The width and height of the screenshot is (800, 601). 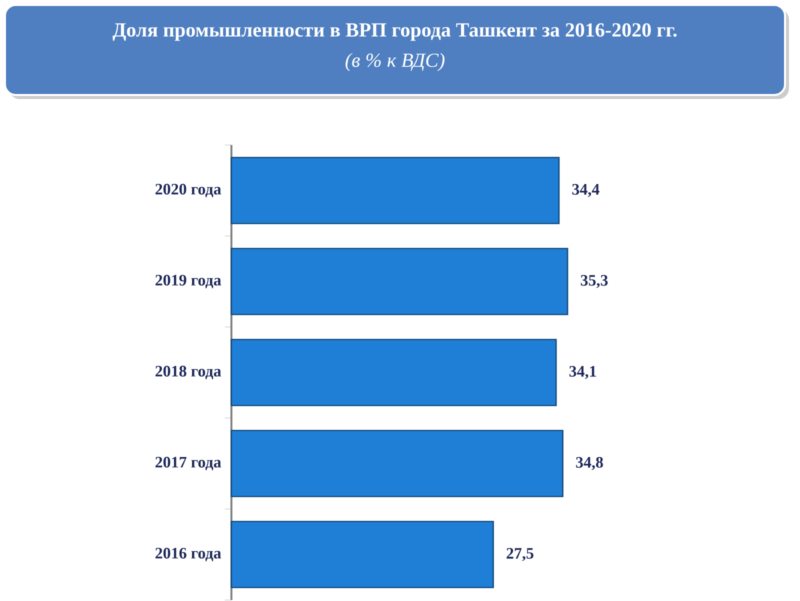 What do you see at coordinates (395, 62) in the screenshot?
I see `chart-subtitle: (в % к ВДС)` at bounding box center [395, 62].